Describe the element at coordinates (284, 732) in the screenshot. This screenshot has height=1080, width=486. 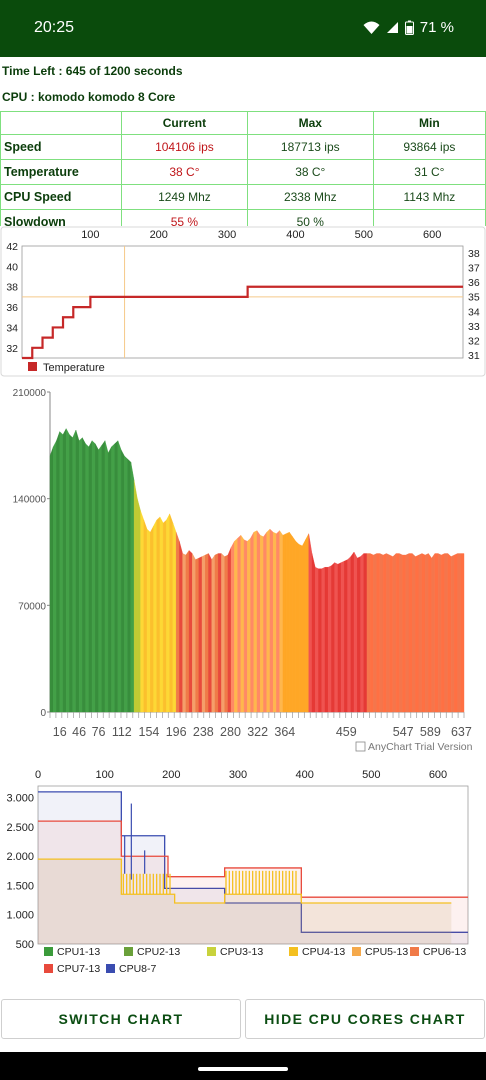
I see `x-tick-label: 364` at that location.